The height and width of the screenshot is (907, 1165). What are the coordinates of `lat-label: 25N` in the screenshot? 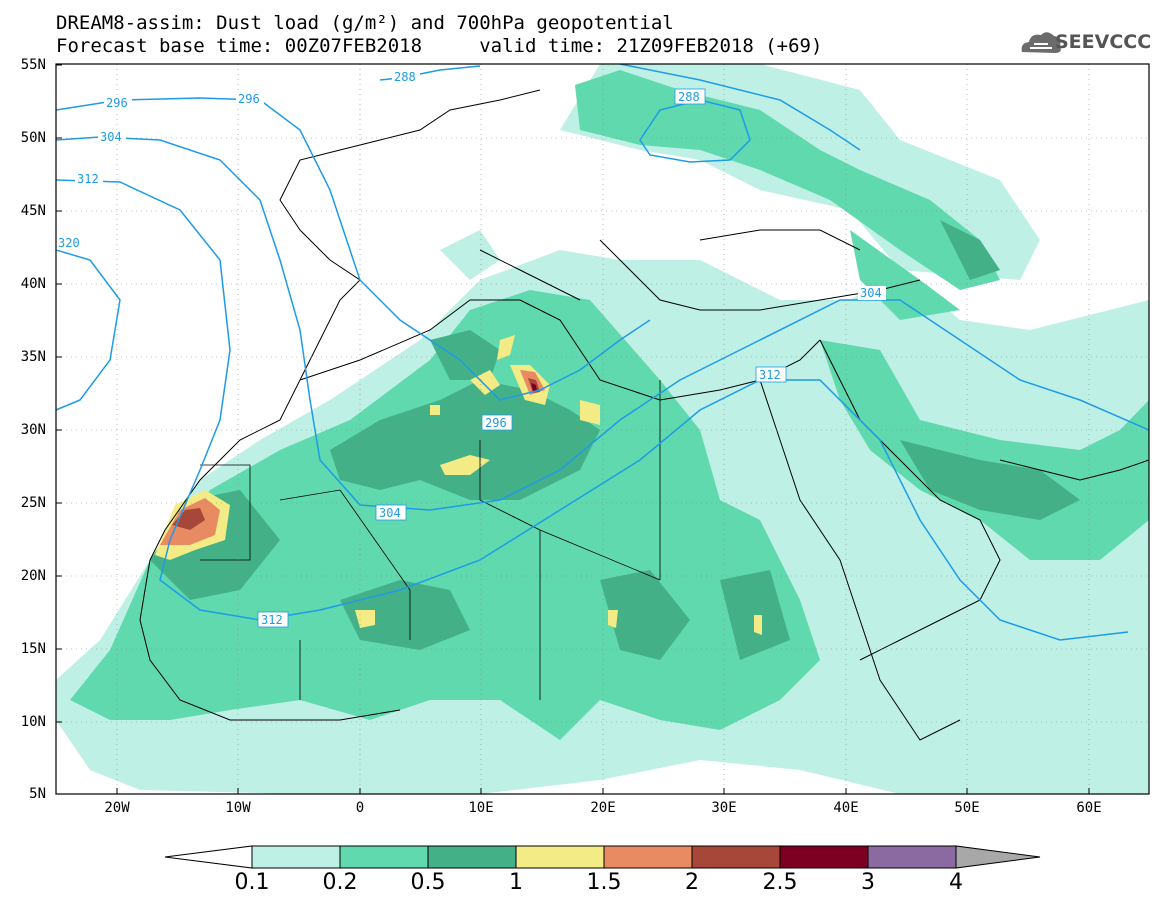 It's located at (33, 503).